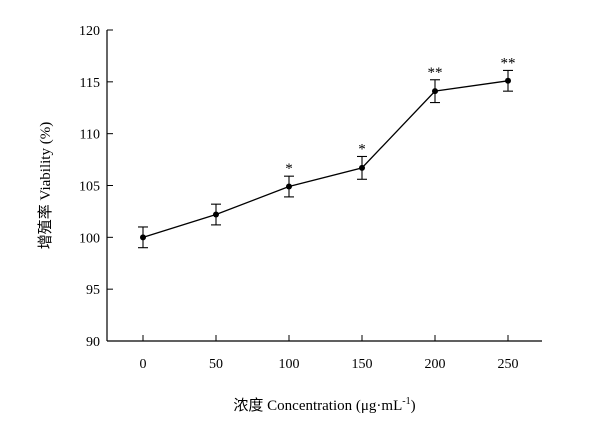 This screenshot has height=426, width=599. What do you see at coordinates (362, 364) in the screenshot?
I see `x-tick-label: 150` at bounding box center [362, 364].